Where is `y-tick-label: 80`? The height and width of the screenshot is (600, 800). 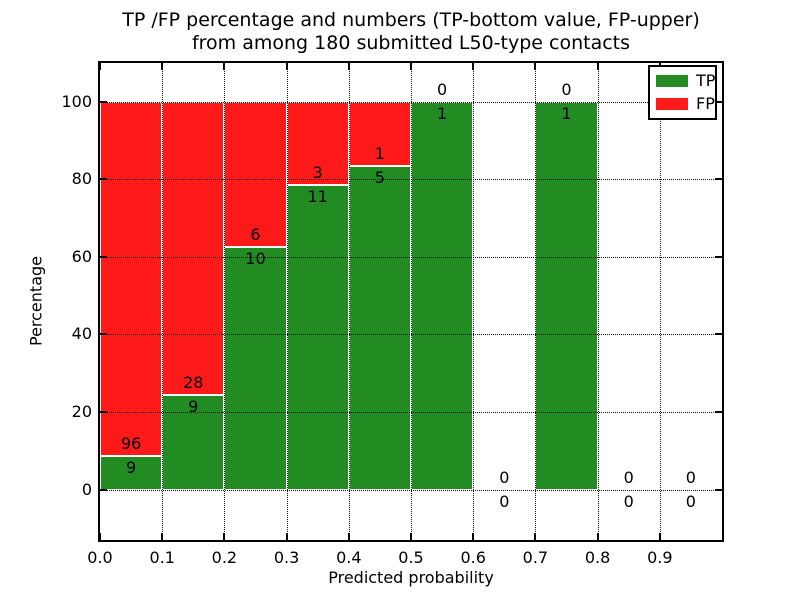 y-tick-label: 80 is located at coordinates (81, 179).